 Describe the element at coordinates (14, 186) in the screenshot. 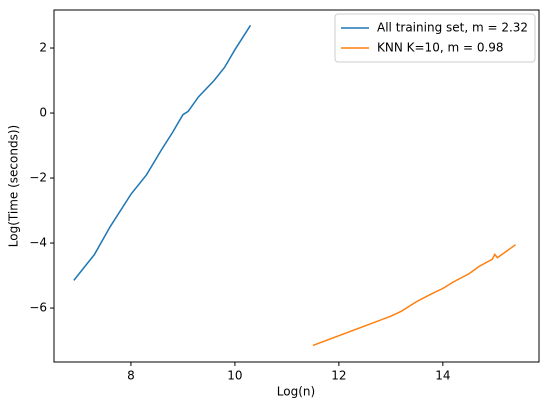

I see `y-axis-label: Log(Time (seconds))` at that location.